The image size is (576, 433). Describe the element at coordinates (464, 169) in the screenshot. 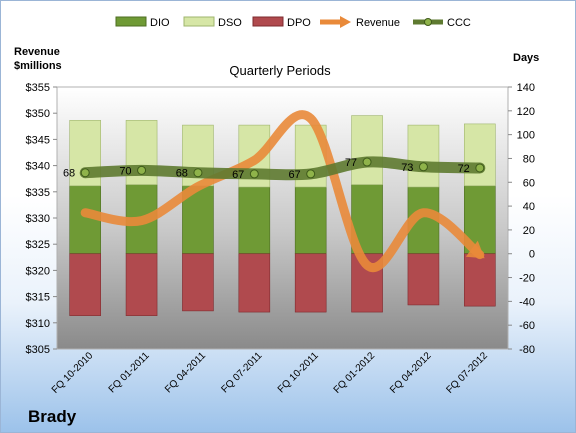

I see `ccc-data-label: 72` at that location.